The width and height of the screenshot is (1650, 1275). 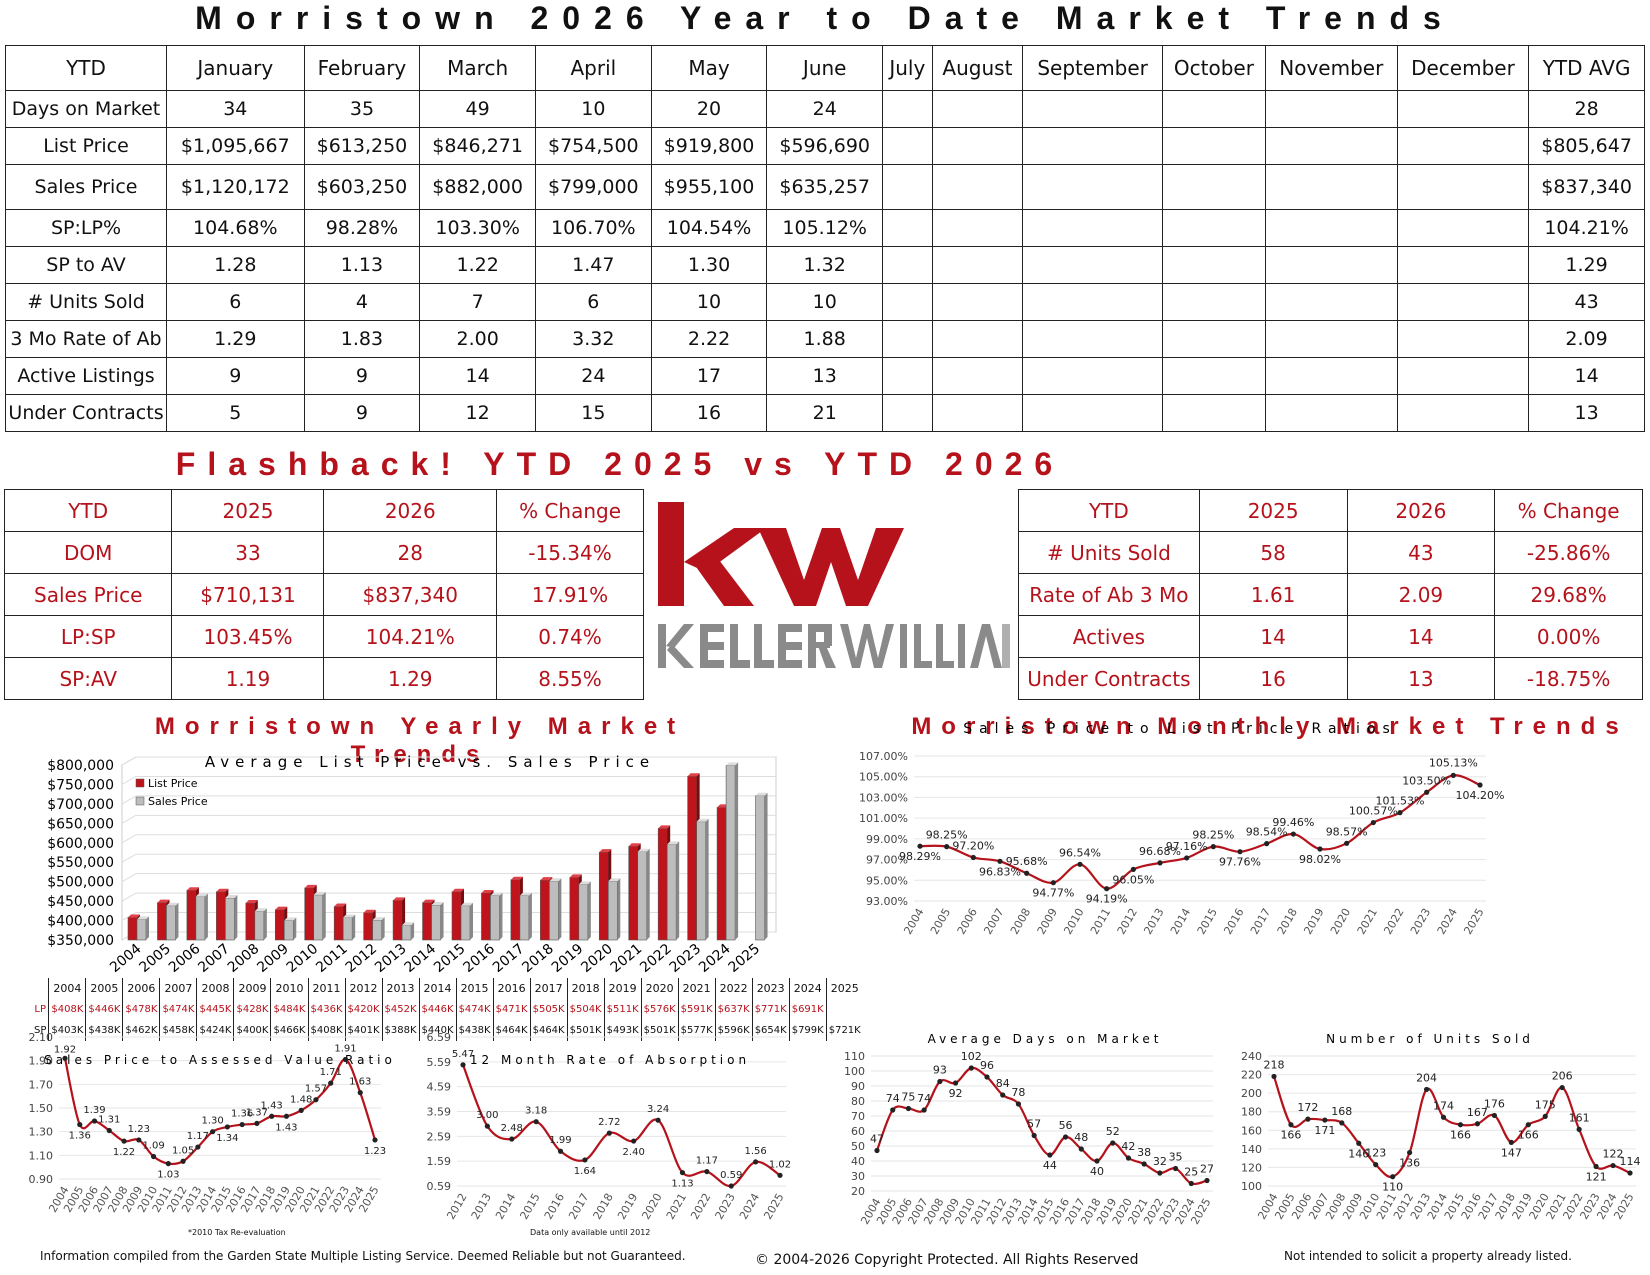 I want to click on column-header: 2025, so click(x=1273, y=510).